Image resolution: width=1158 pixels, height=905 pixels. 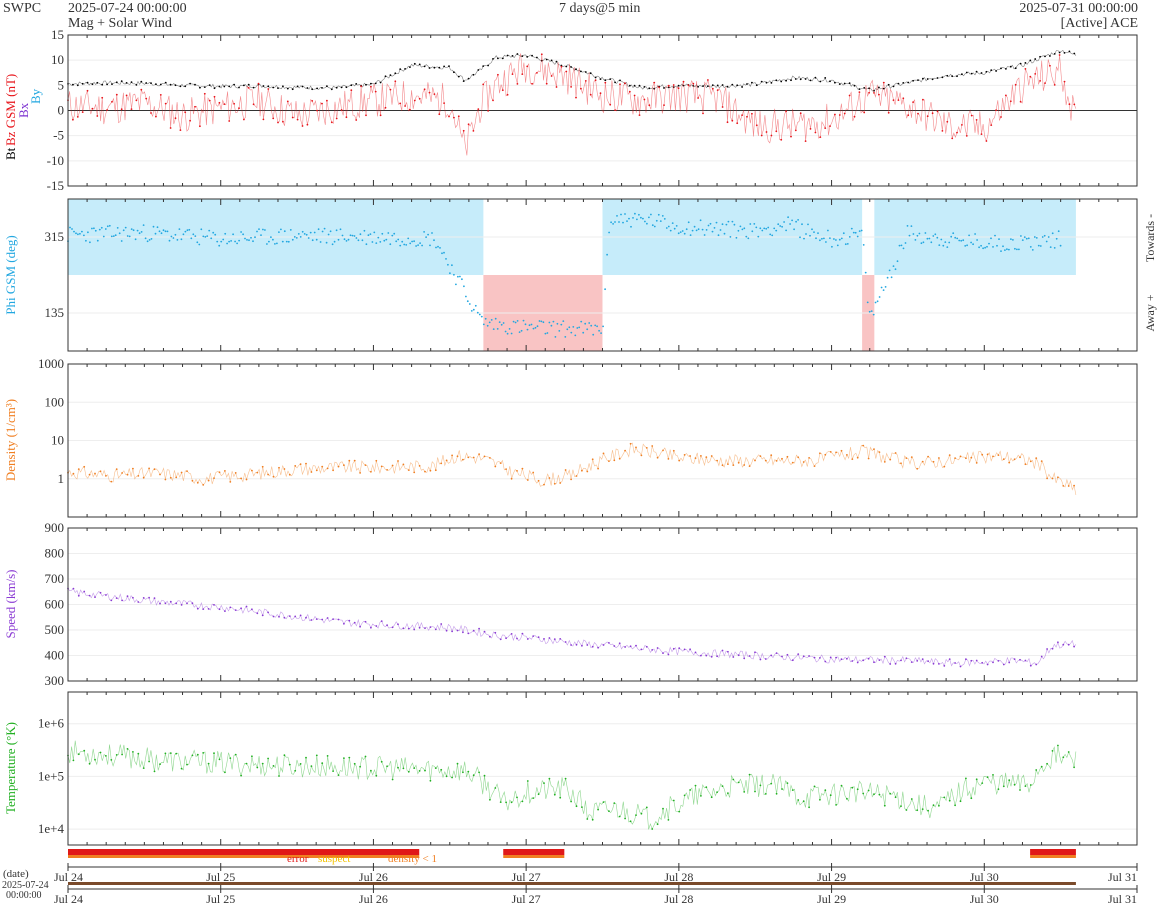 I want to click on time-span: 7 days@5 min, so click(x=600, y=8).